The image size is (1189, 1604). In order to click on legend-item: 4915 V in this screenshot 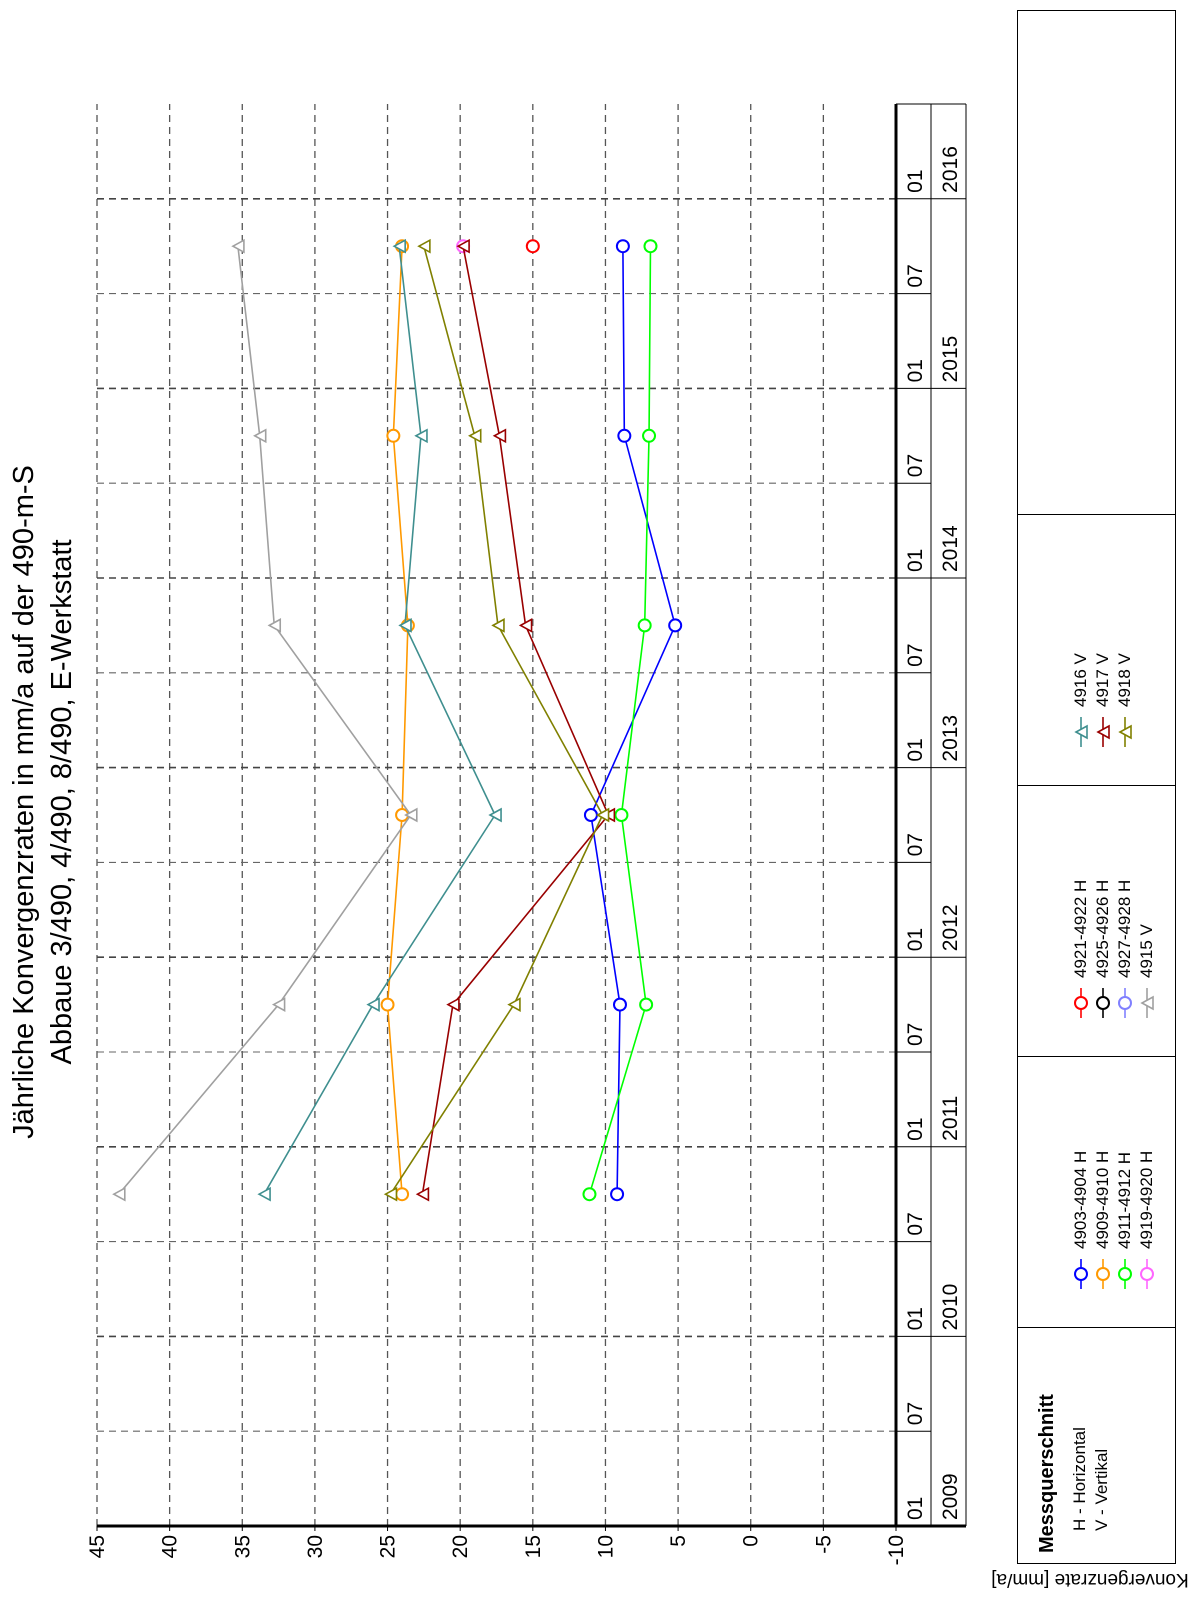, I will do `click(1147, 972)`.